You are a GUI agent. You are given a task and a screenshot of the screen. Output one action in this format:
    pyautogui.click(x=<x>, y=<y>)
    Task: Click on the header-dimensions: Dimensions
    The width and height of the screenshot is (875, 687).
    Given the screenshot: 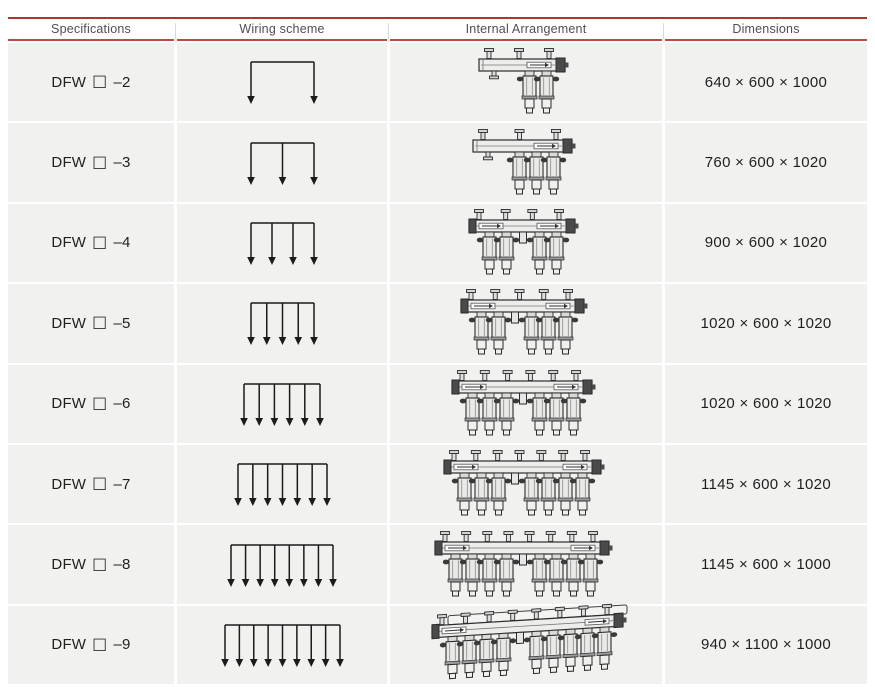 What is the action you would take?
    pyautogui.click(x=766, y=30)
    